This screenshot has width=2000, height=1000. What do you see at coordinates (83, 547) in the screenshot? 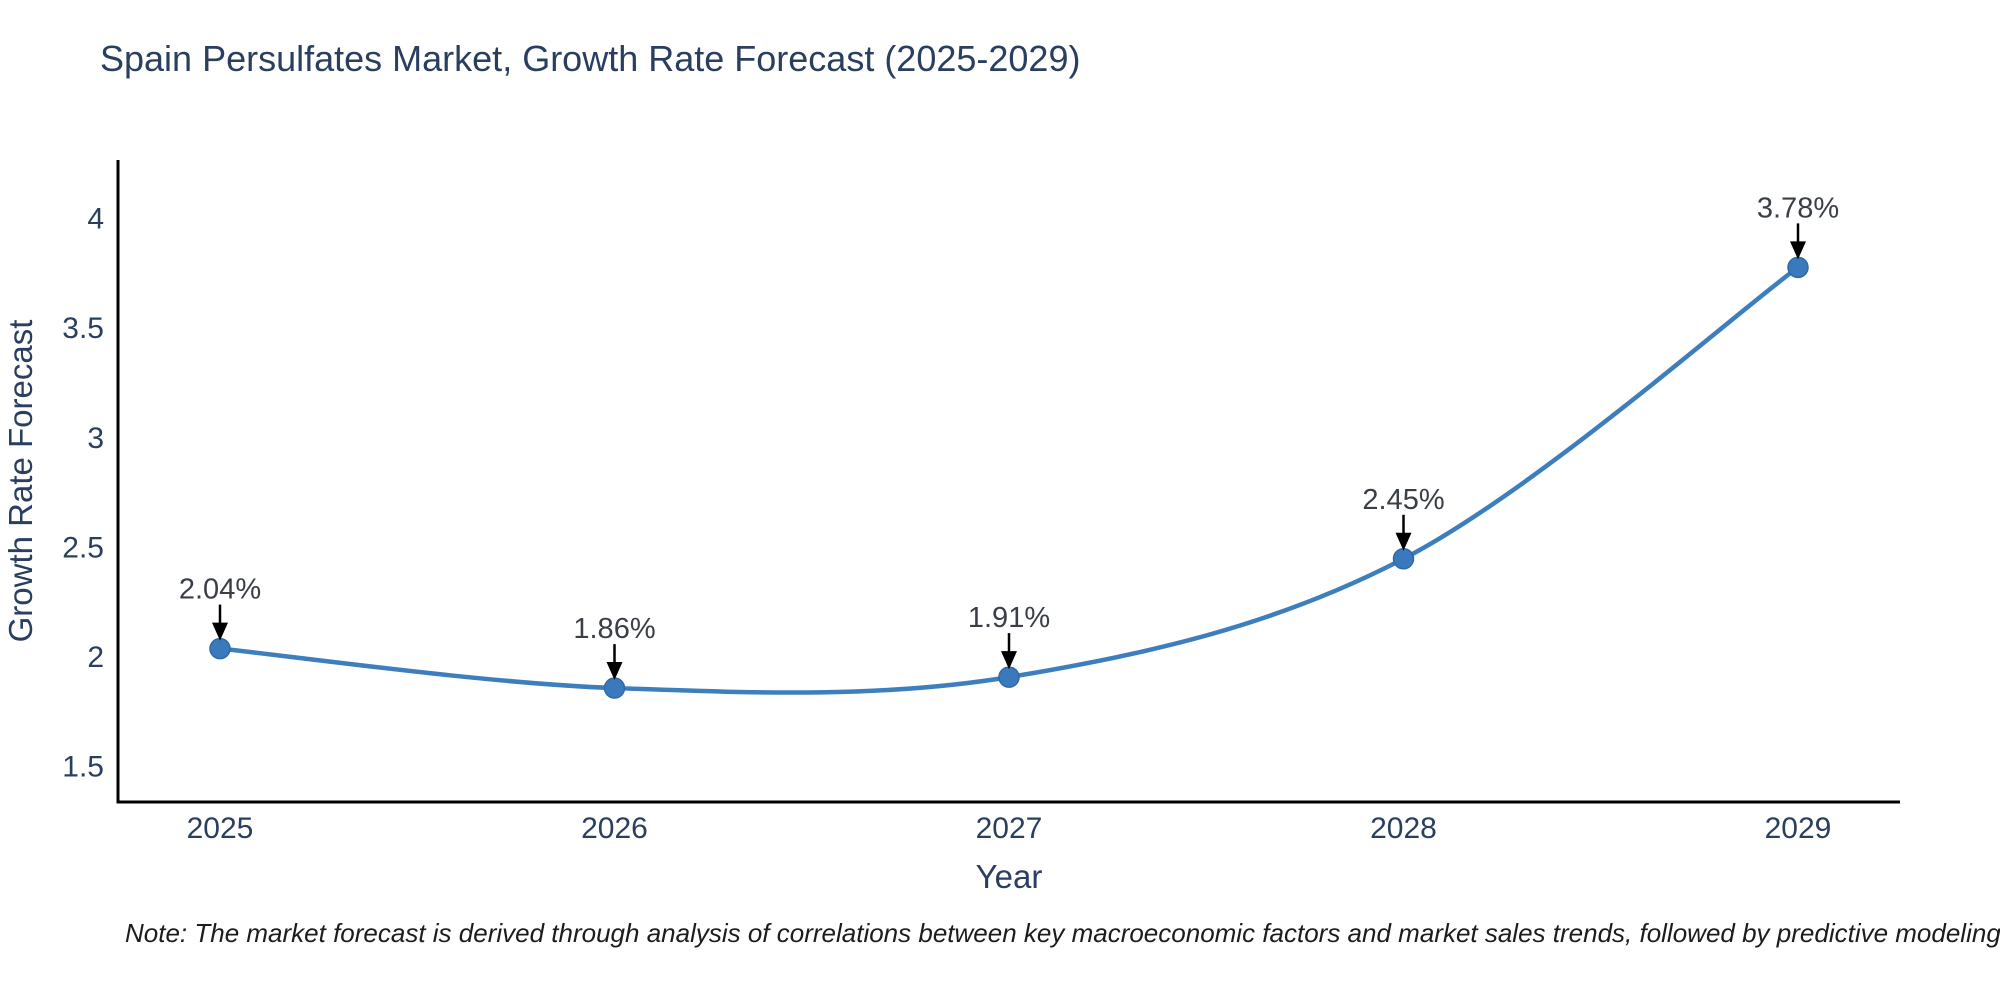
I see `y-tick-label: 2.5` at bounding box center [83, 547].